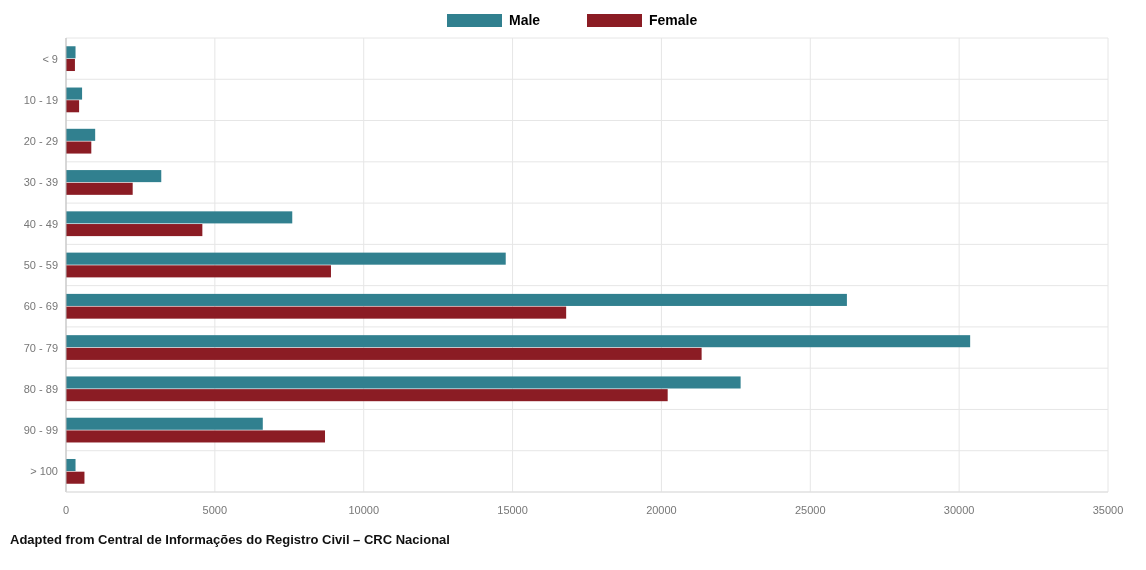  I want to click on x-tick-label: 5000, so click(215, 510).